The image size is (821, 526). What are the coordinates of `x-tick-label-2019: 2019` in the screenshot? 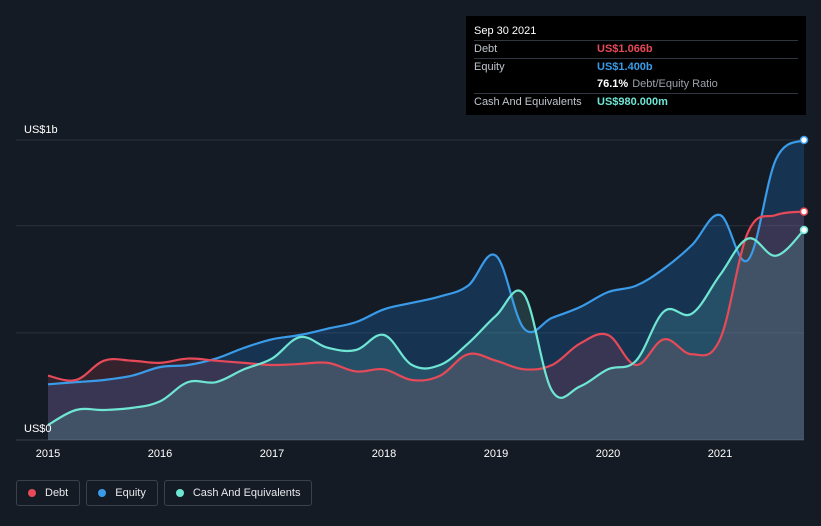 It's located at (496, 454).